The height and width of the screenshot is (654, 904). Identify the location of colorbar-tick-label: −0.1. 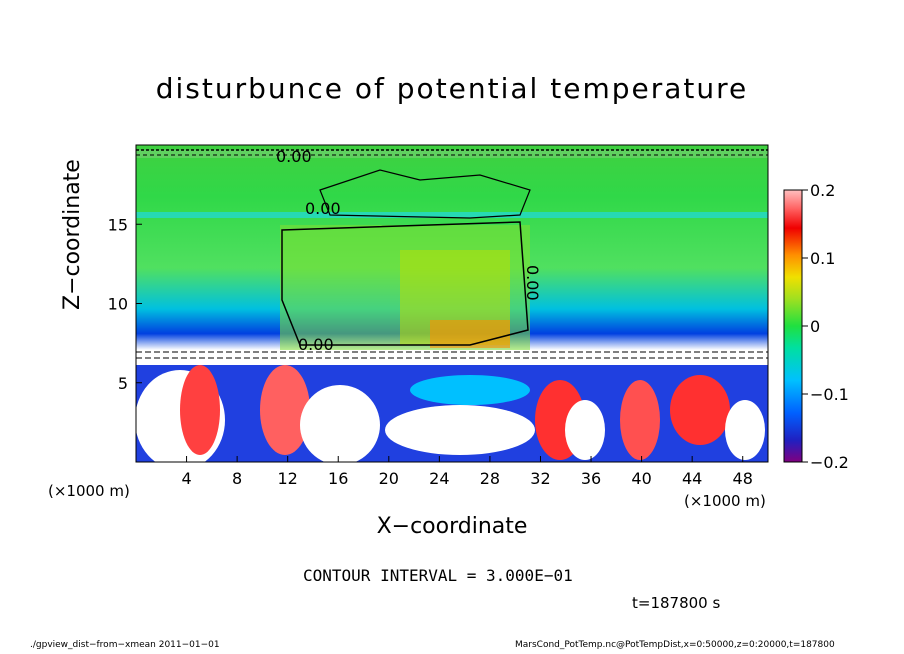
(829, 394).